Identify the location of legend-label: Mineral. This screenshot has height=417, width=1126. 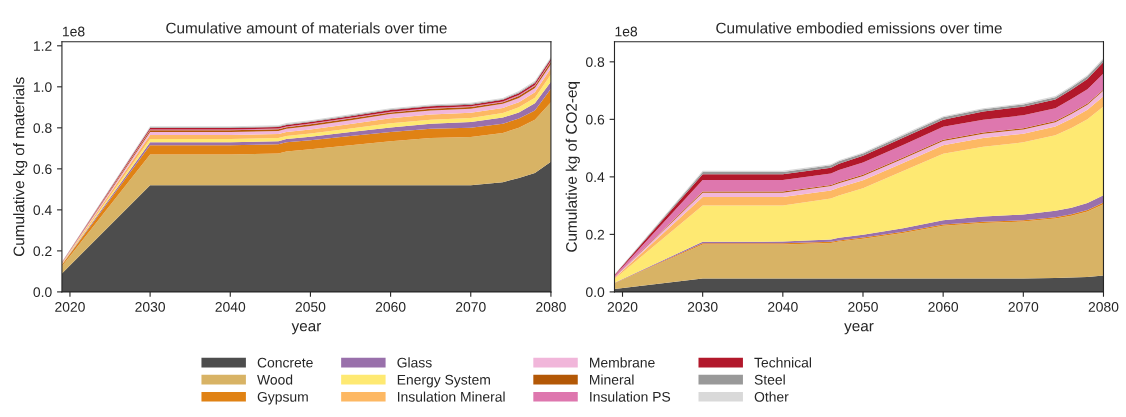
(612, 379).